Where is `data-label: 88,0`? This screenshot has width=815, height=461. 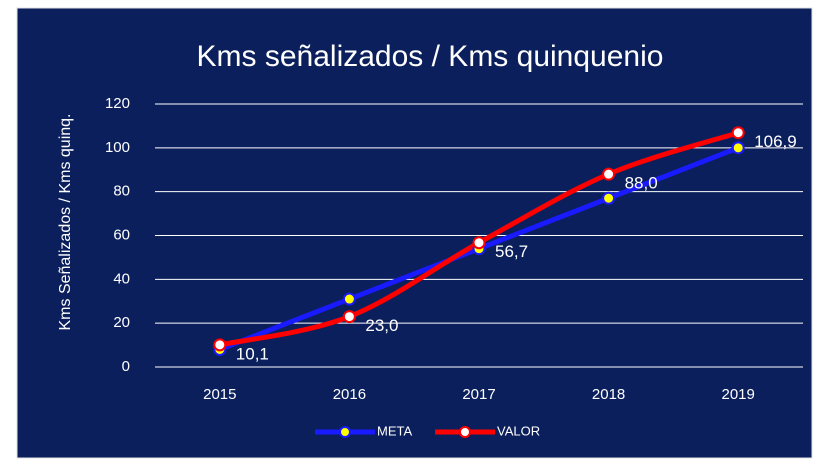
data-label: 88,0 is located at coordinates (641, 183).